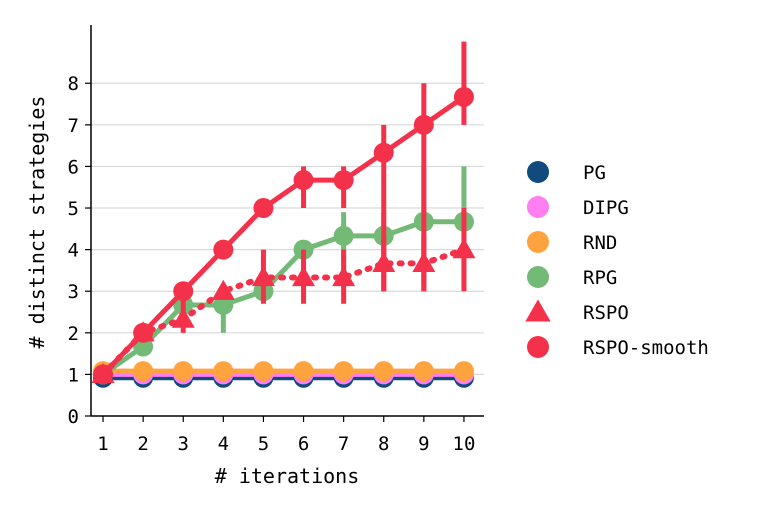 This screenshot has width=762, height=517. Describe the element at coordinates (37, 222) in the screenshot. I see `y-axis-label: # distinct strategies` at that location.